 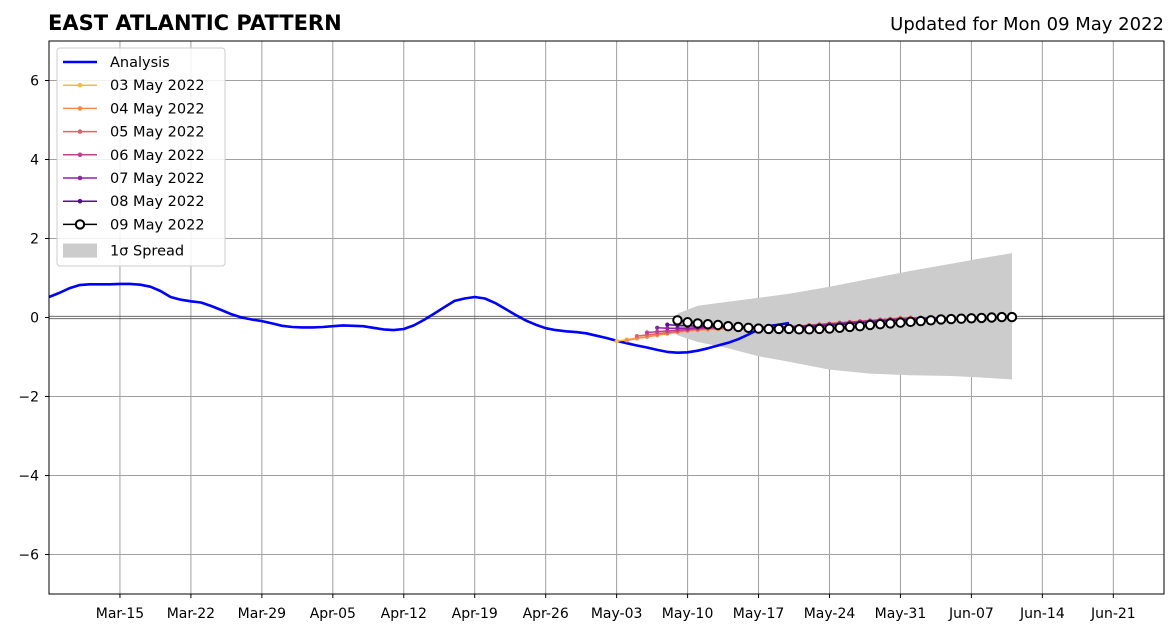 What do you see at coordinates (157, 109) in the screenshot?
I see `legend-label: 04 May 2022` at bounding box center [157, 109].